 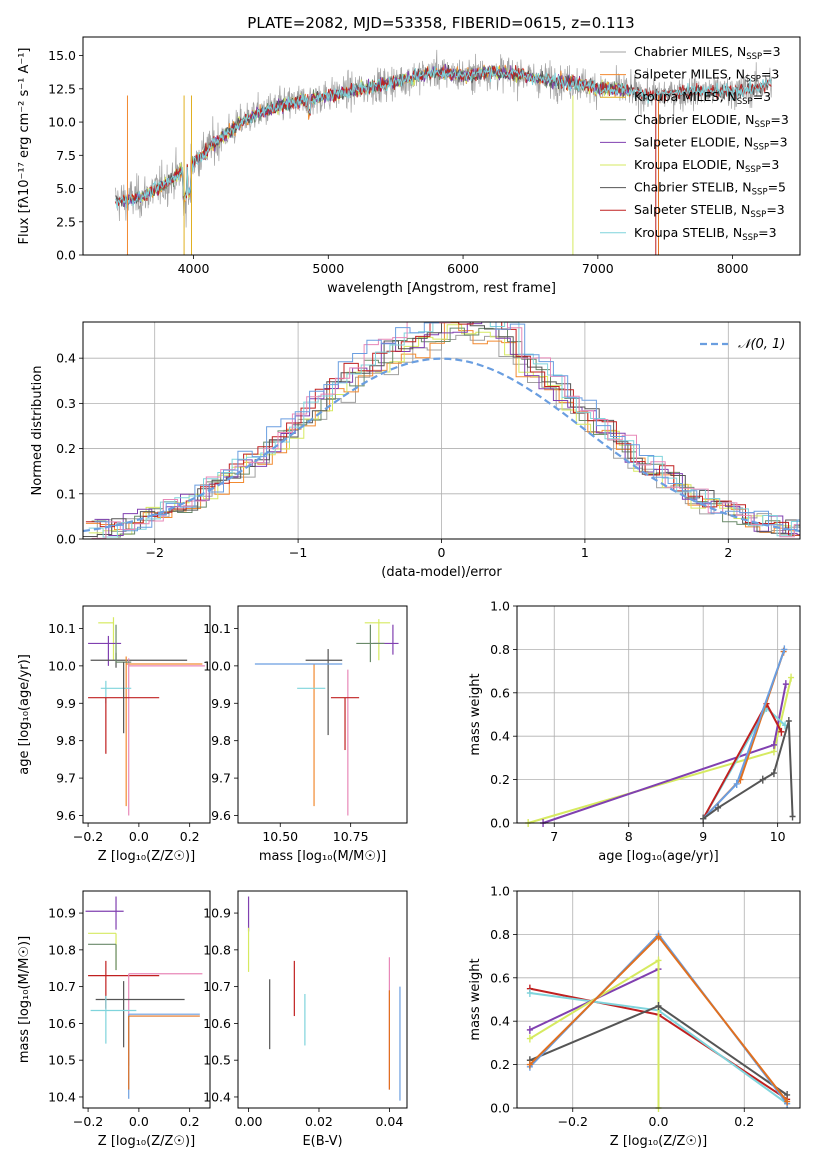 I want to click on x-tick-label: 8000, so click(x=733, y=268).